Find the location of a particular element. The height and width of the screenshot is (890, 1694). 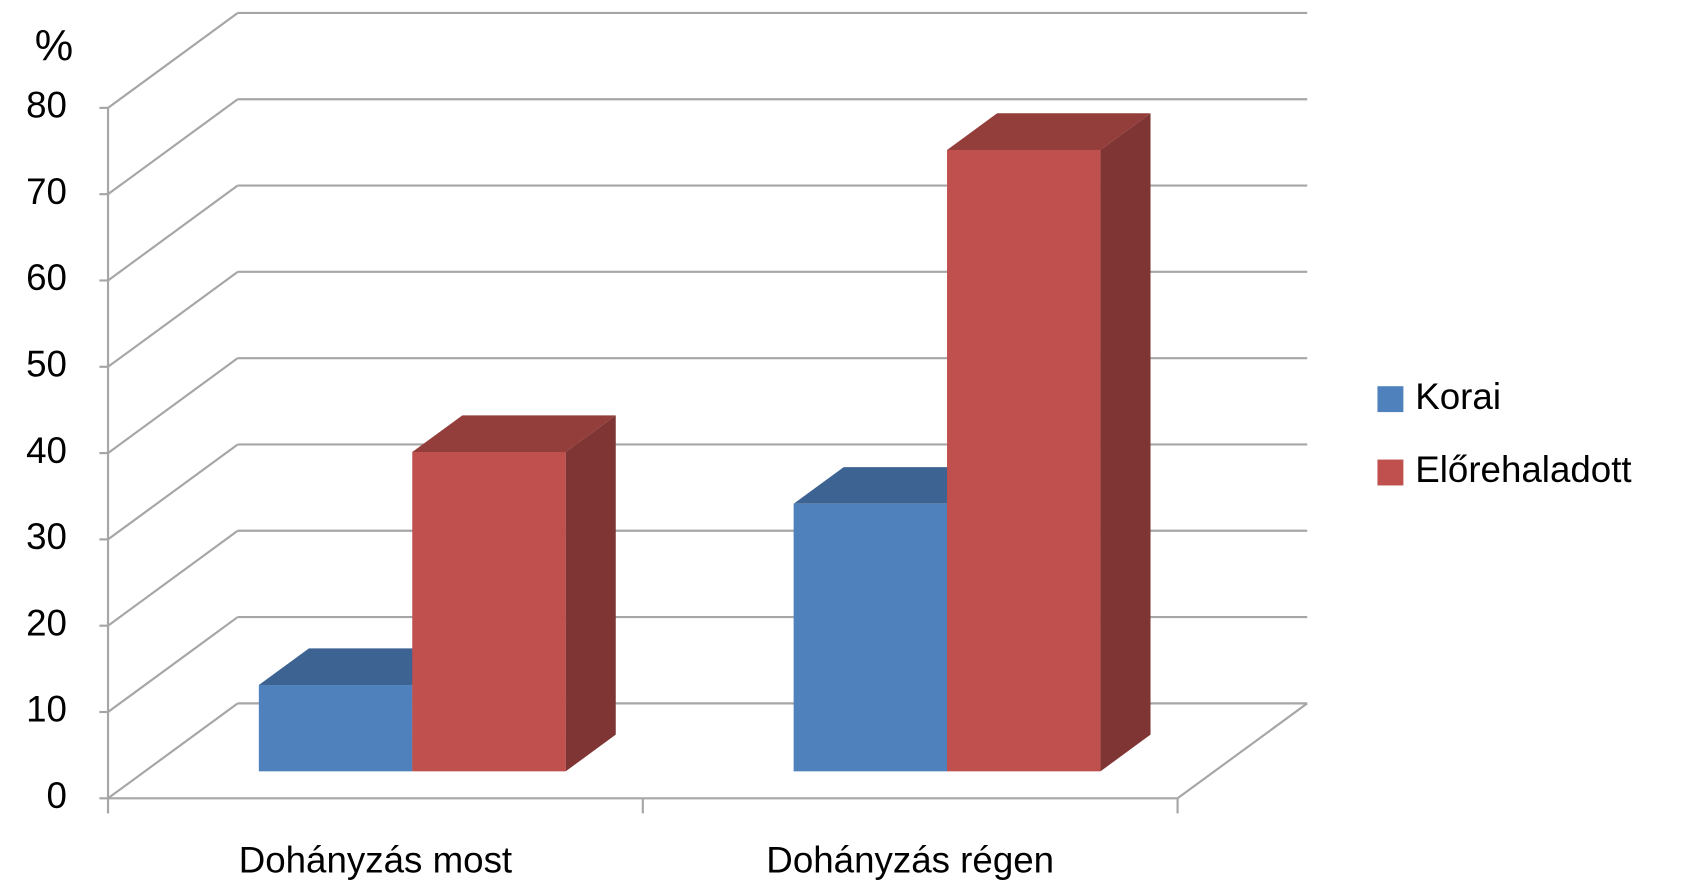

y-tick-label: 20 is located at coordinates (46, 622).